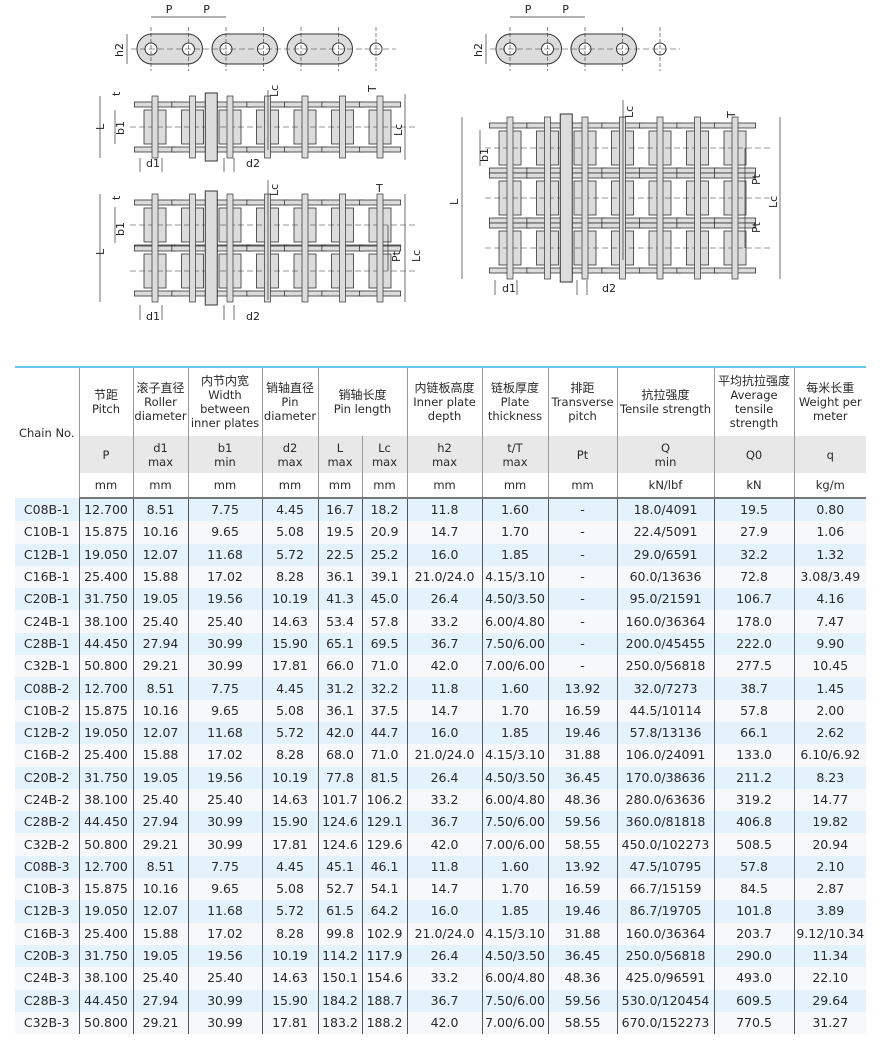  I want to click on value-cell: 22.5, so click(339, 554).